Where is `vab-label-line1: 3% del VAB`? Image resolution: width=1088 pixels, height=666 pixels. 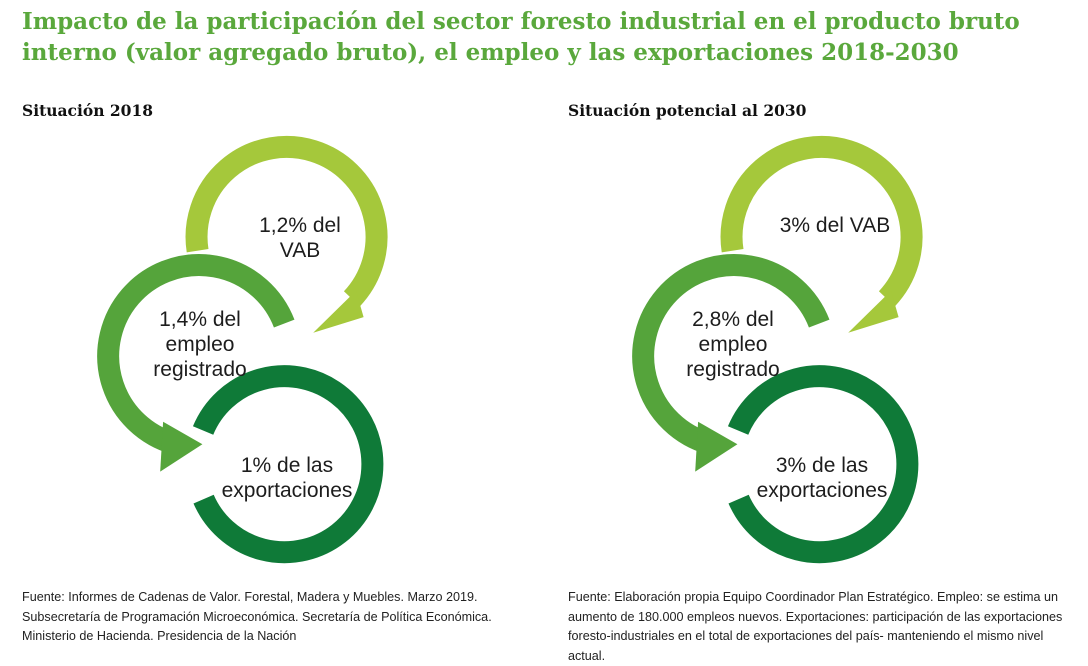 vab-label-line1: 3% del VAB is located at coordinates (835, 225).